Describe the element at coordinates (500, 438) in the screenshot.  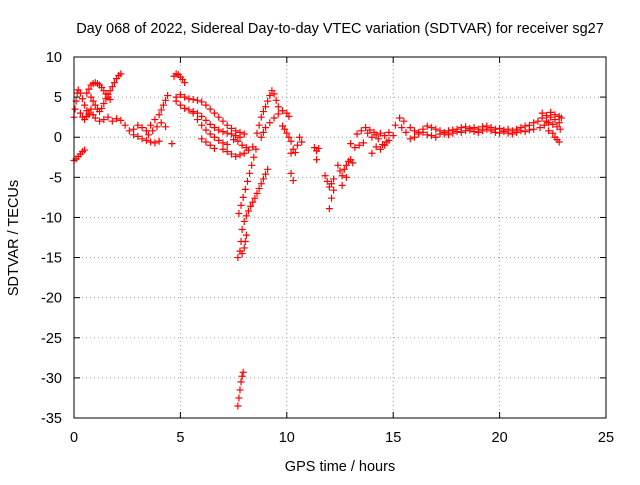
I see `x-tick-label: 20` at that location.